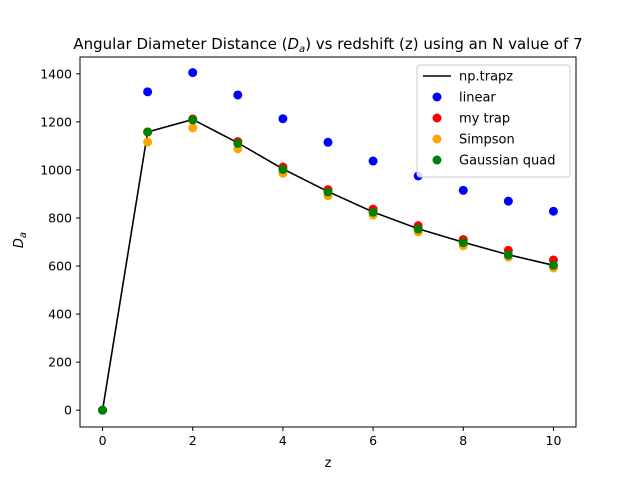 The image size is (640, 480). Describe the element at coordinates (103, 440) in the screenshot. I see `x-tick-label: 0` at that location.